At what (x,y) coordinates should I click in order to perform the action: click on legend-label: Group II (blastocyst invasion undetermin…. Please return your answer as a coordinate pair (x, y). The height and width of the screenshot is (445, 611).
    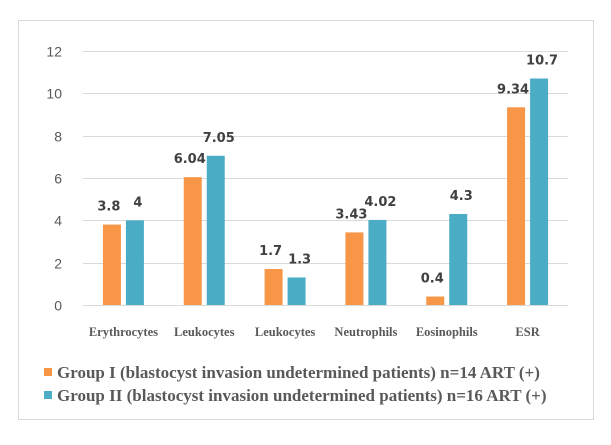
    Looking at the image, I should click on (302, 395).